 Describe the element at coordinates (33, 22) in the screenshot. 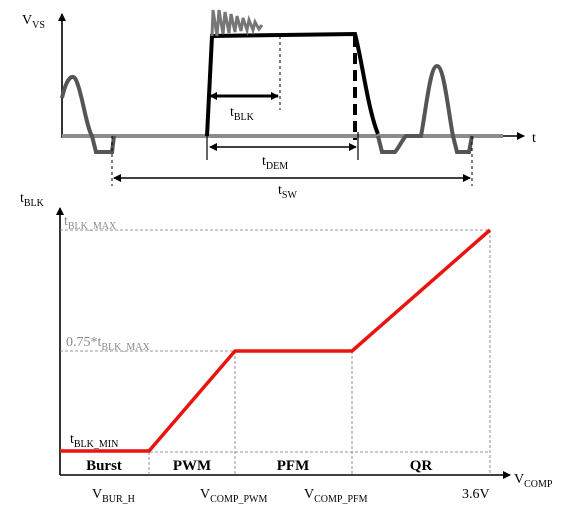

I see `vs-y-axis-label: VVS` at that location.